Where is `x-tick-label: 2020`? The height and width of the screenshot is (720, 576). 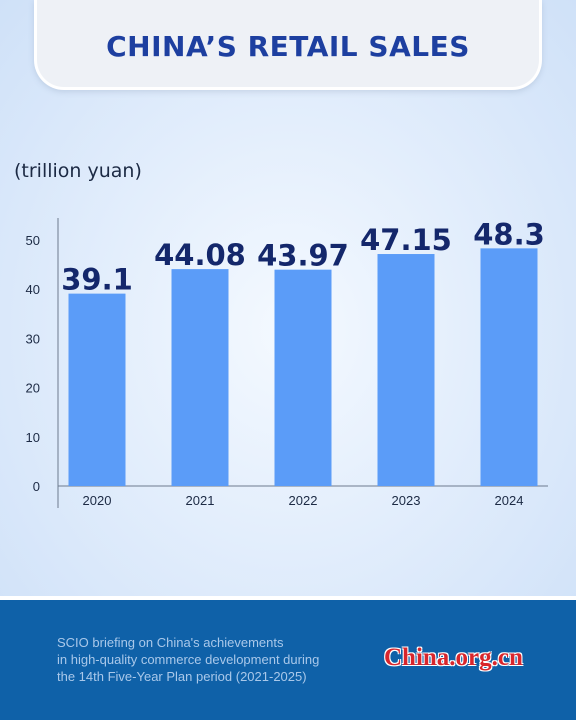 x-tick-label: 2020 is located at coordinates (97, 500).